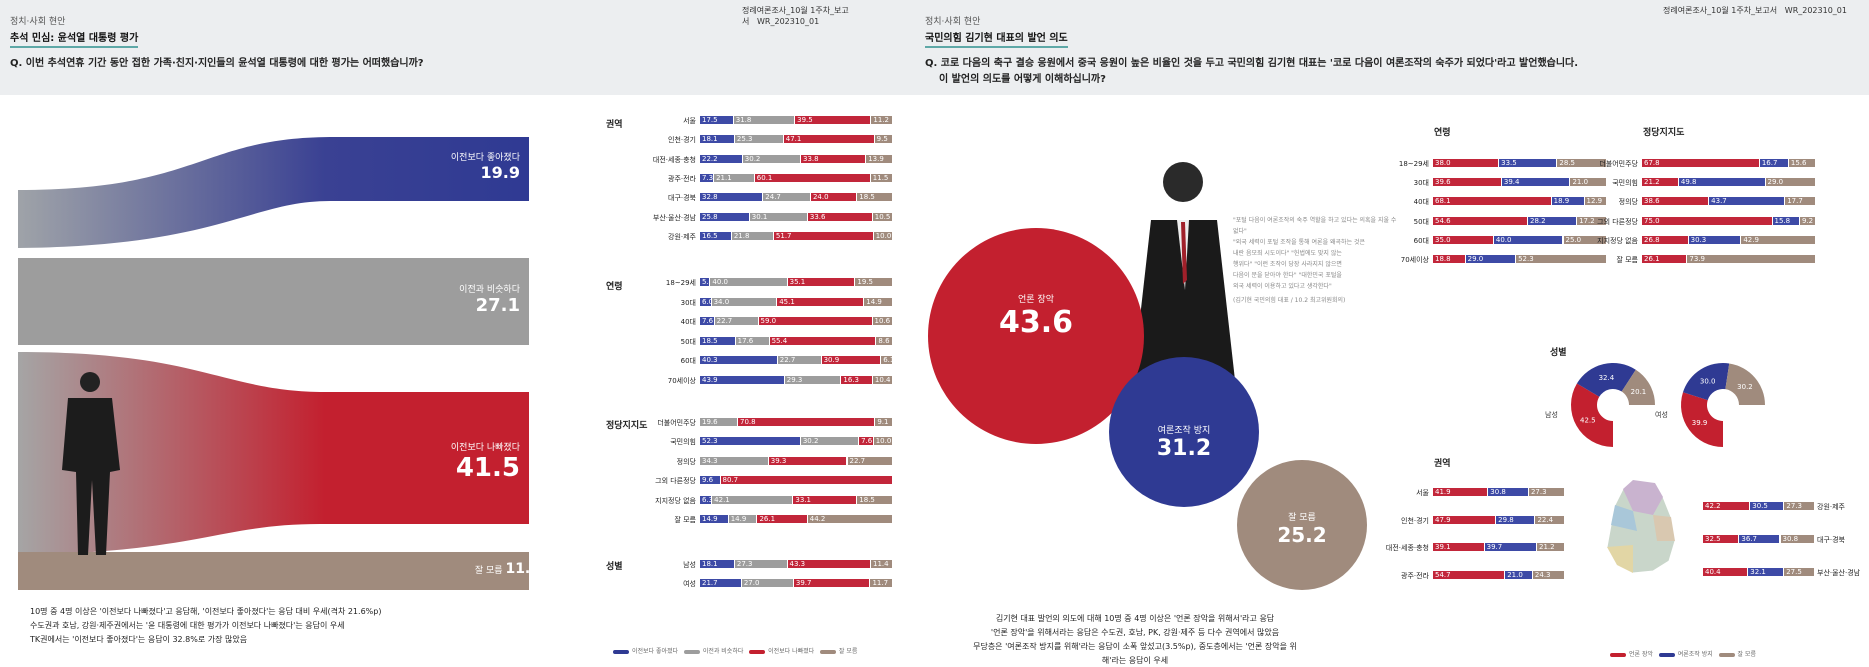  Describe the element at coordinates (688, 322) in the screenshot. I see `left-1-row-label: 40대` at that location.